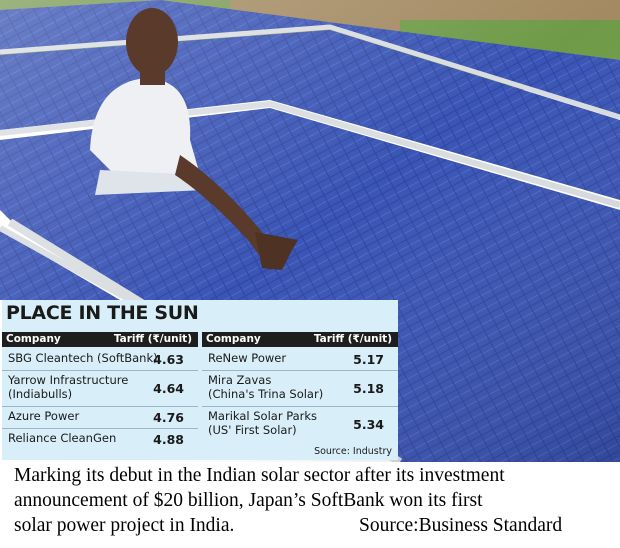 Image resolution: width=620 pixels, height=548 pixels. Describe the element at coordinates (100, 339) in the screenshot. I see `table-header-left: Company Tariff (₹/unit)` at that location.